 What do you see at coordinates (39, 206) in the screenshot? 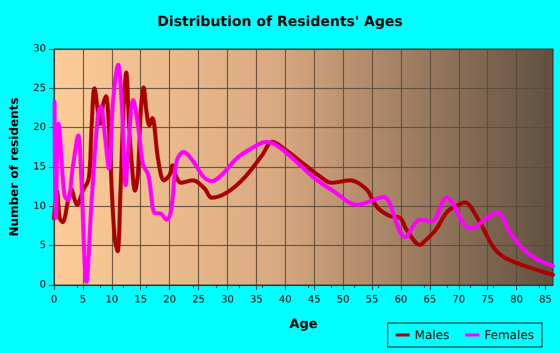
I see `y-tick-label: 10` at bounding box center [39, 206].